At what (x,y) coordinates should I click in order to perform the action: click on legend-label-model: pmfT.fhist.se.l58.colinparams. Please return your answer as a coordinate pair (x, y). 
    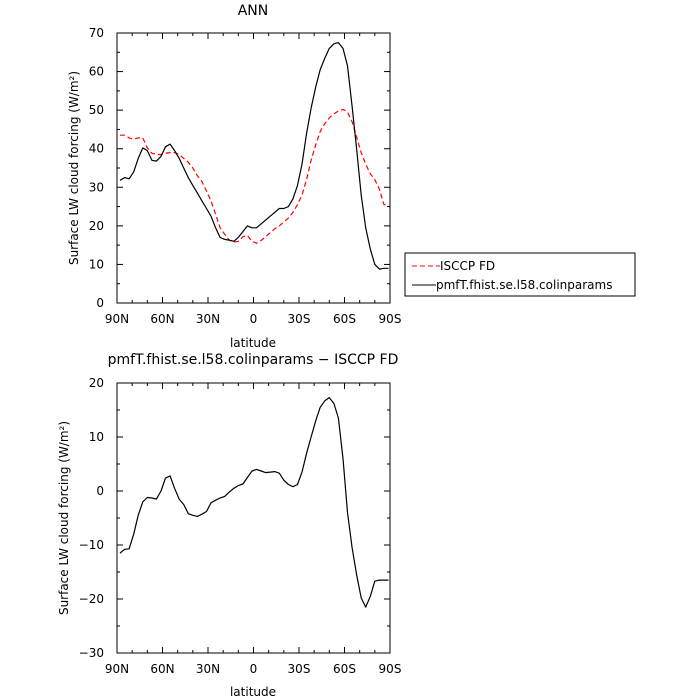
    Looking at the image, I should click on (524, 285).